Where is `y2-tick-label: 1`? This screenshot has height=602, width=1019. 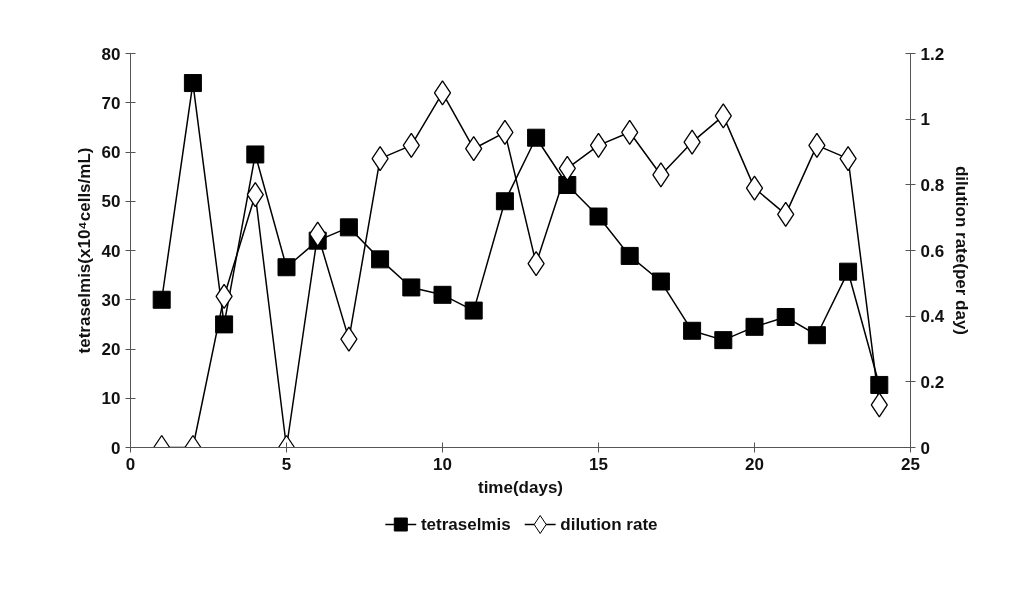 y2-tick-label: 1 is located at coordinates (925, 120).